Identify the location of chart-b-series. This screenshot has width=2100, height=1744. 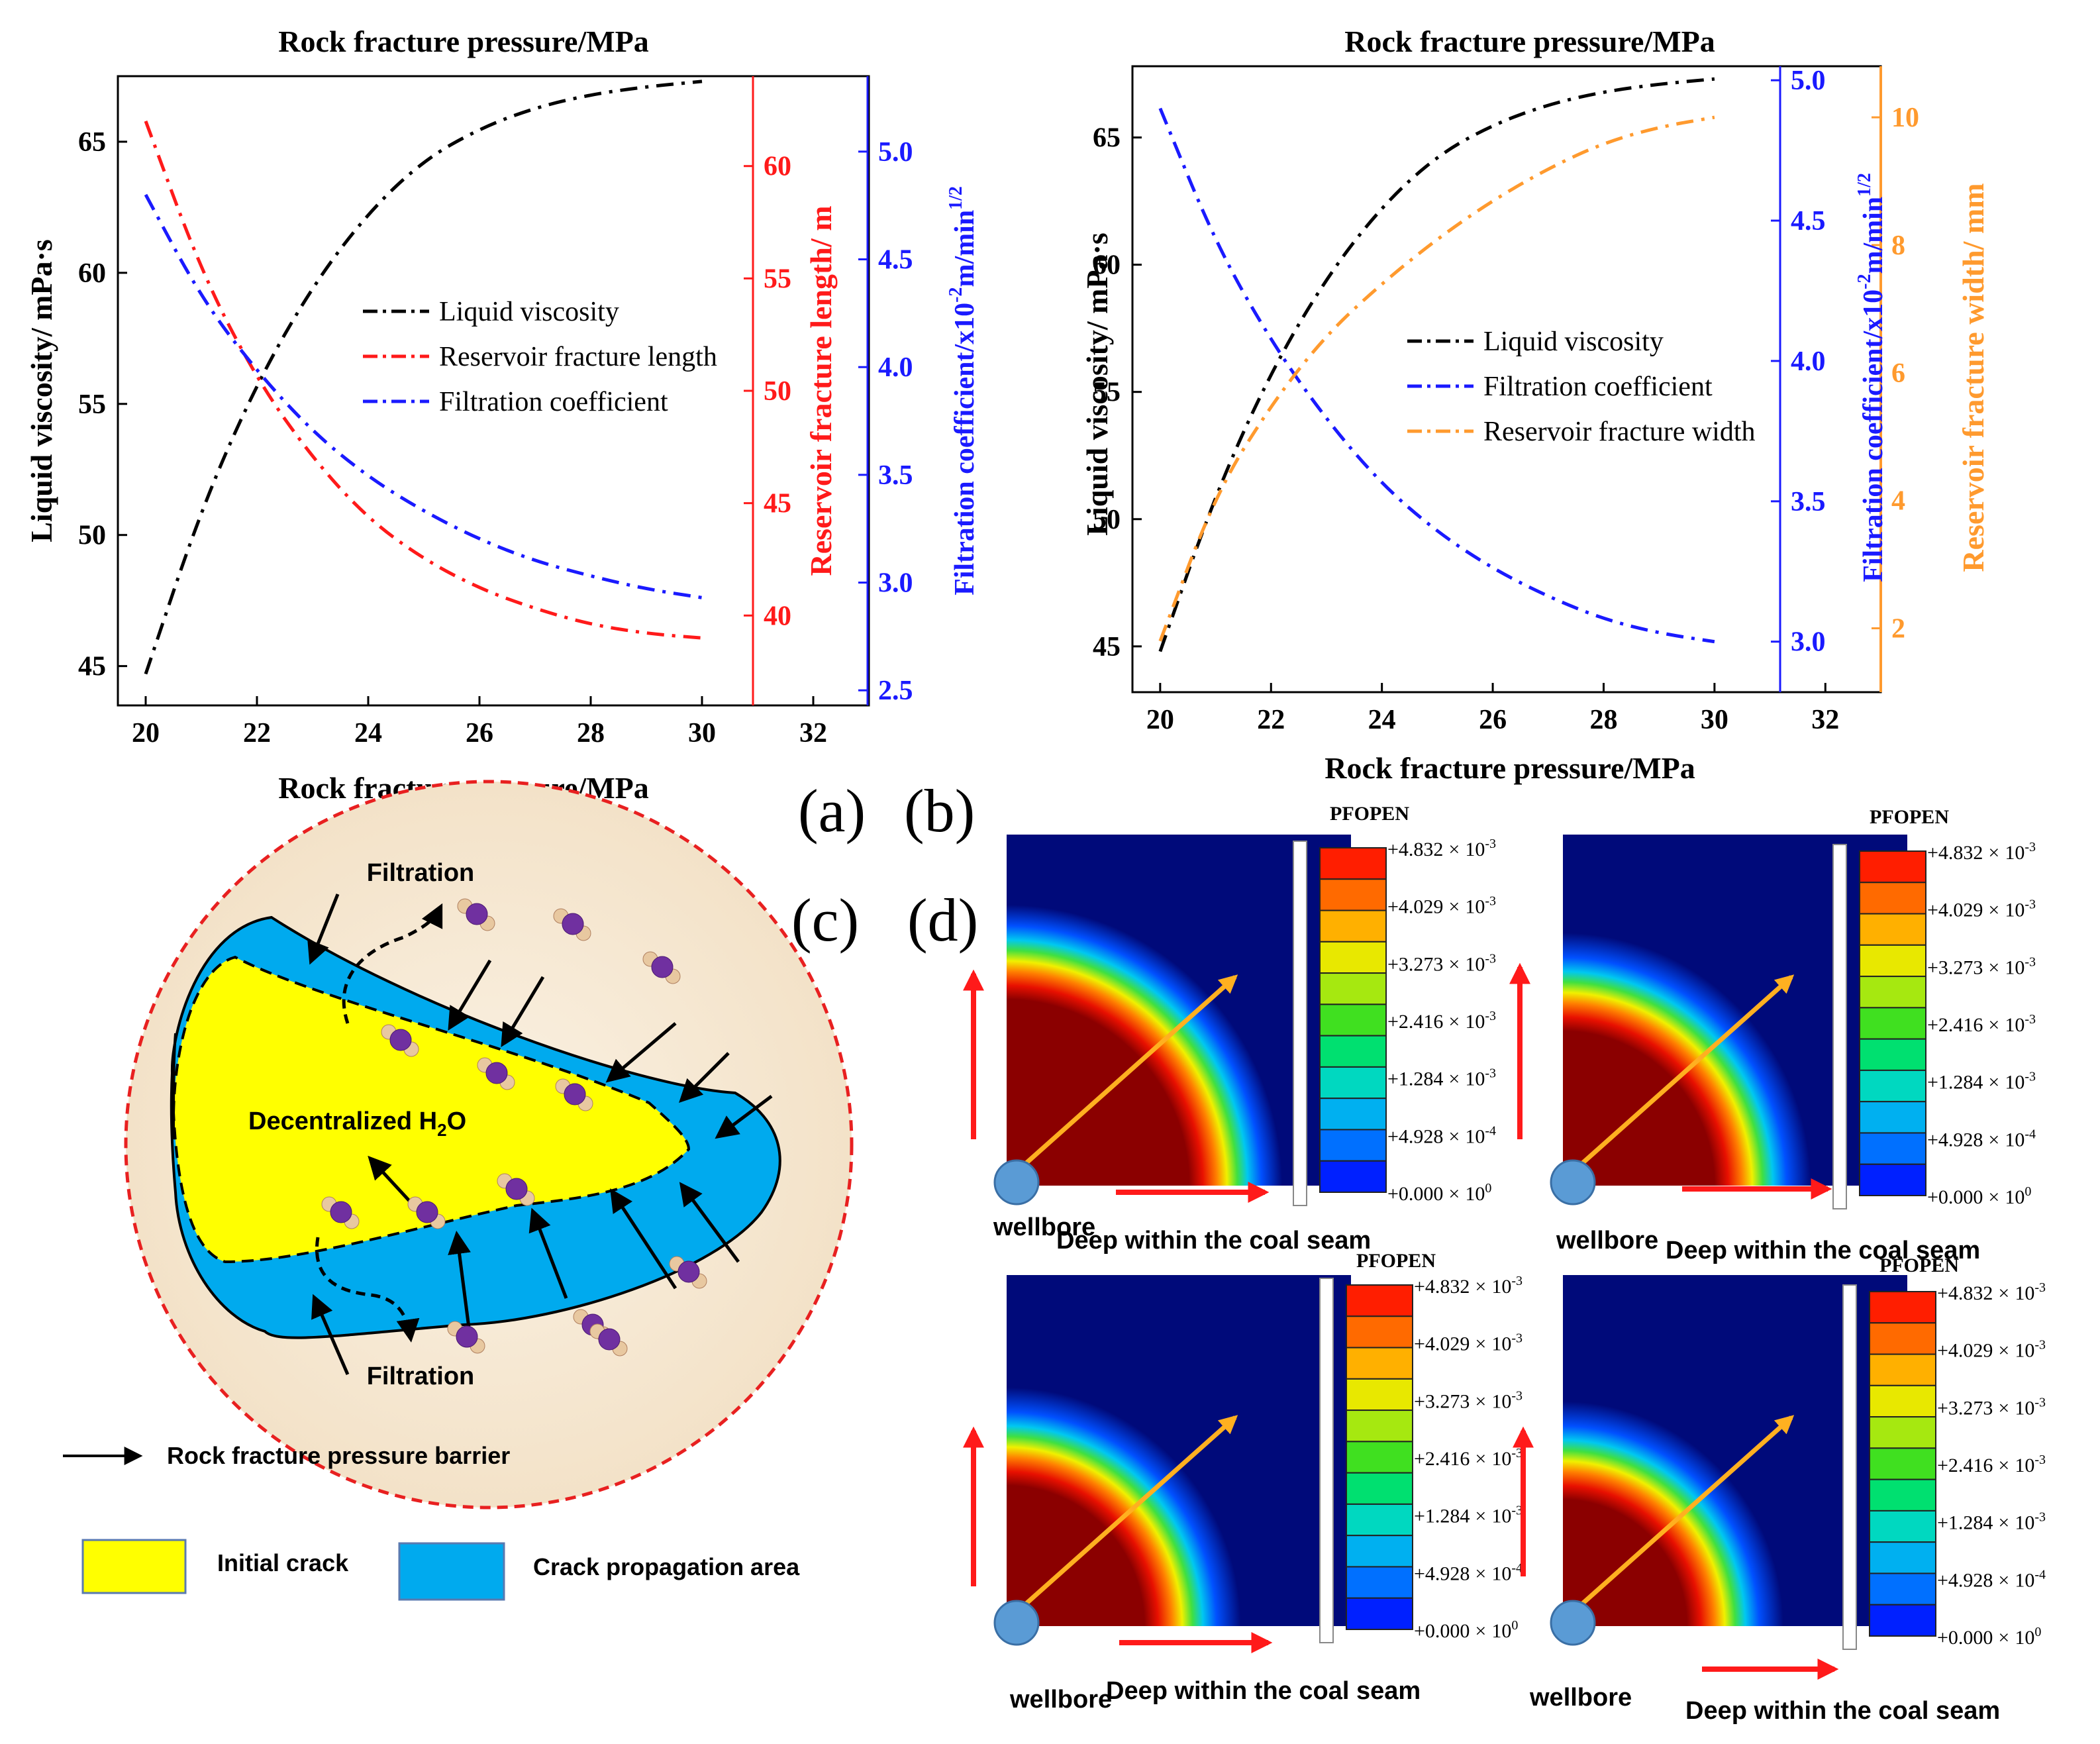
(1437, 364).